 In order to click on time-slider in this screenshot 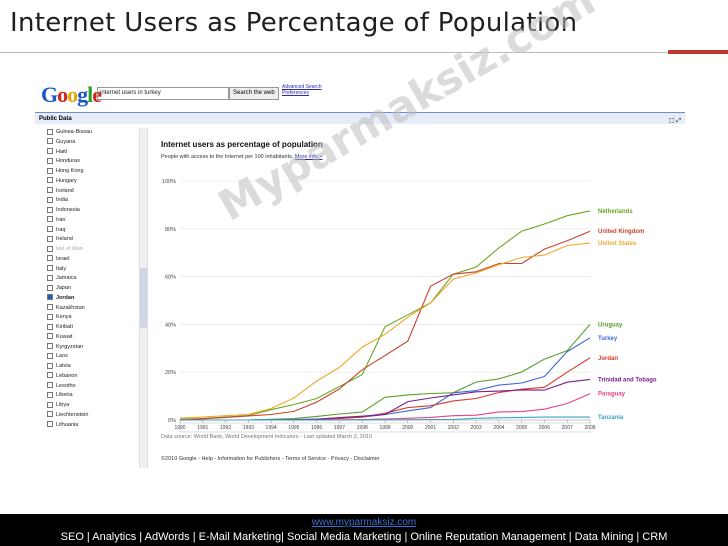, I will do `click(385, 427)`.